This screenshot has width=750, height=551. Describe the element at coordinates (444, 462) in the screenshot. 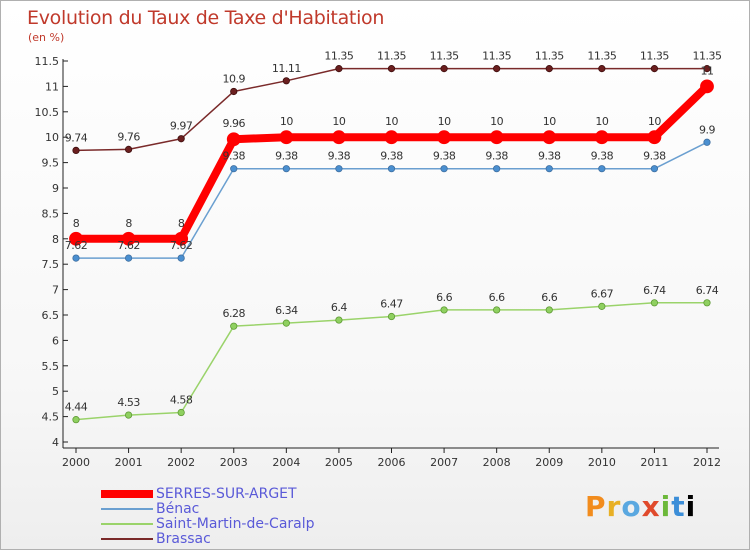

I see `x-tick-label: 2007` at that location.